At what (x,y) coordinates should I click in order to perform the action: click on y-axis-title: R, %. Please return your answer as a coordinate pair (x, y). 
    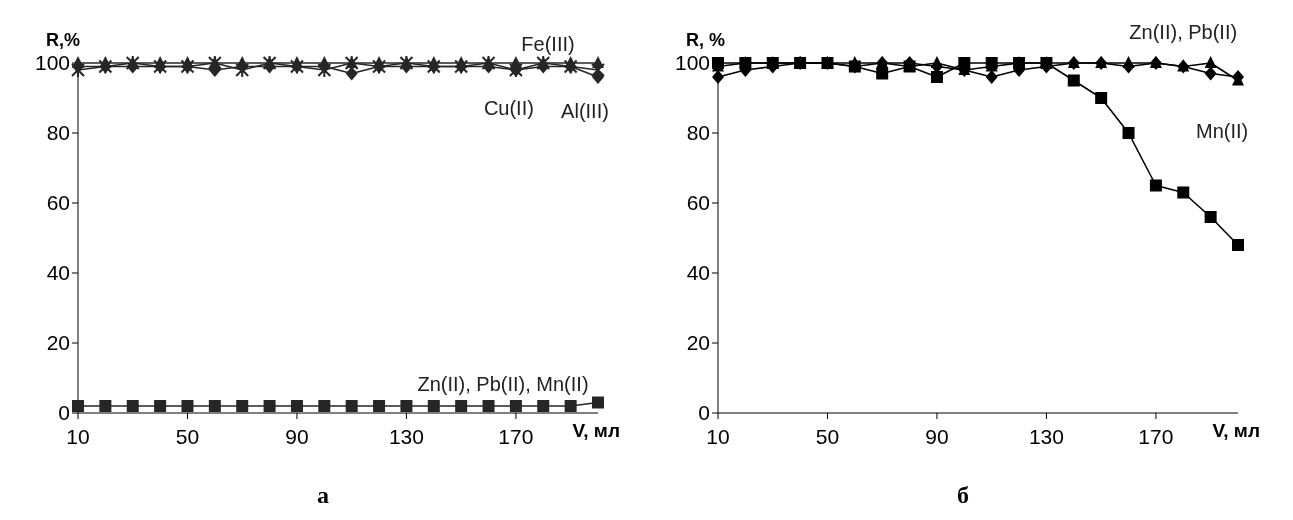
    Looking at the image, I should click on (706, 40).